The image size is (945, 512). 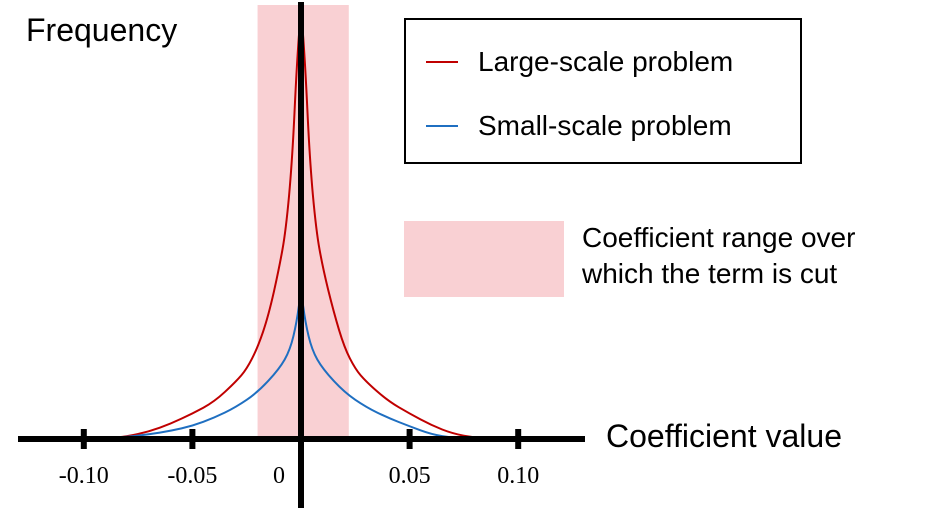 I want to click on legend-swatch-small, so click(x=442, y=126).